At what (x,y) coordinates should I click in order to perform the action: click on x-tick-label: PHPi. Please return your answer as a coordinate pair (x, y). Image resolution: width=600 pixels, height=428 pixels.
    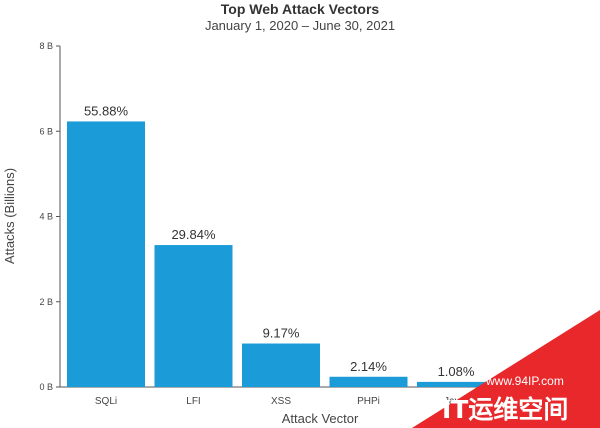
    Looking at the image, I should click on (368, 401).